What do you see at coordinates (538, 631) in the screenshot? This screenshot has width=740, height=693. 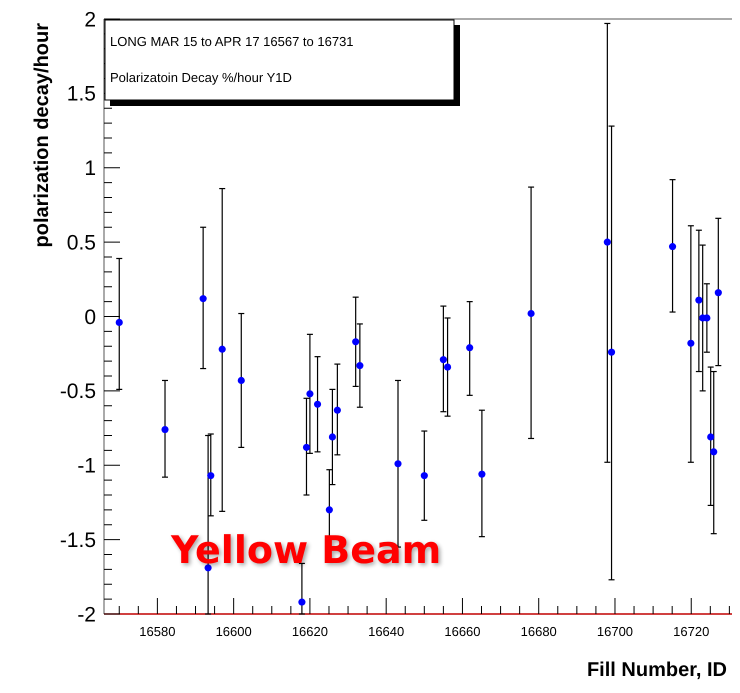 I see `x-tick-label: 16680` at bounding box center [538, 631].